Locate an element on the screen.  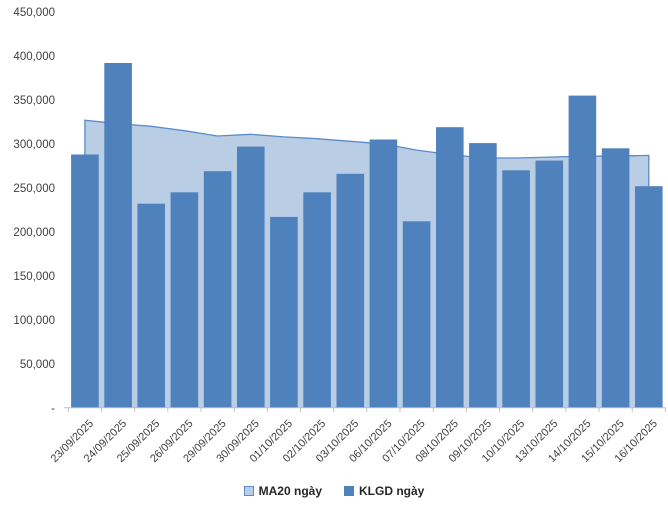
y-axis-label: 50,000 is located at coordinates (37, 365).